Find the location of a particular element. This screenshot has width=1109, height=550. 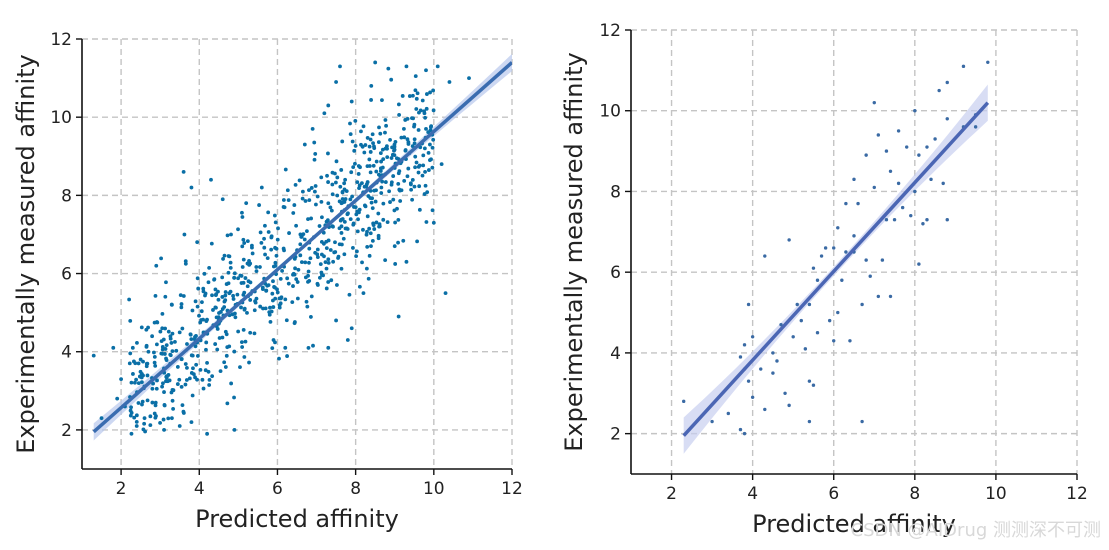

left-y-axis-label: Experimentally measured affinity is located at coordinates (26, 253).